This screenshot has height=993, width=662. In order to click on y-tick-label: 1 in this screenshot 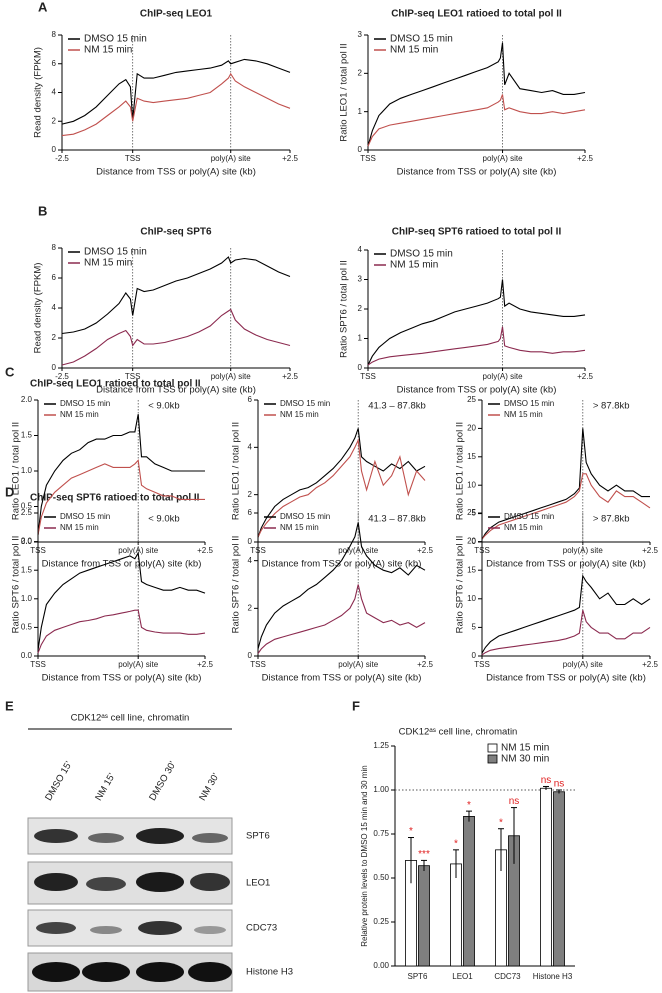, I will do `click(360, 338)`.